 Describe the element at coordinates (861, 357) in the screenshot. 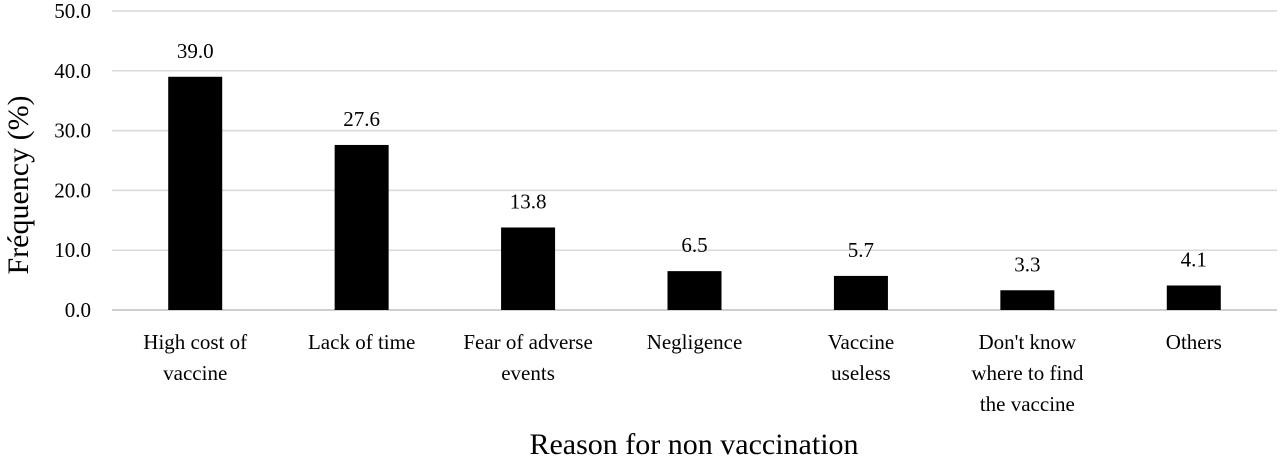

I see `category-label: Vaccine useless` at that location.